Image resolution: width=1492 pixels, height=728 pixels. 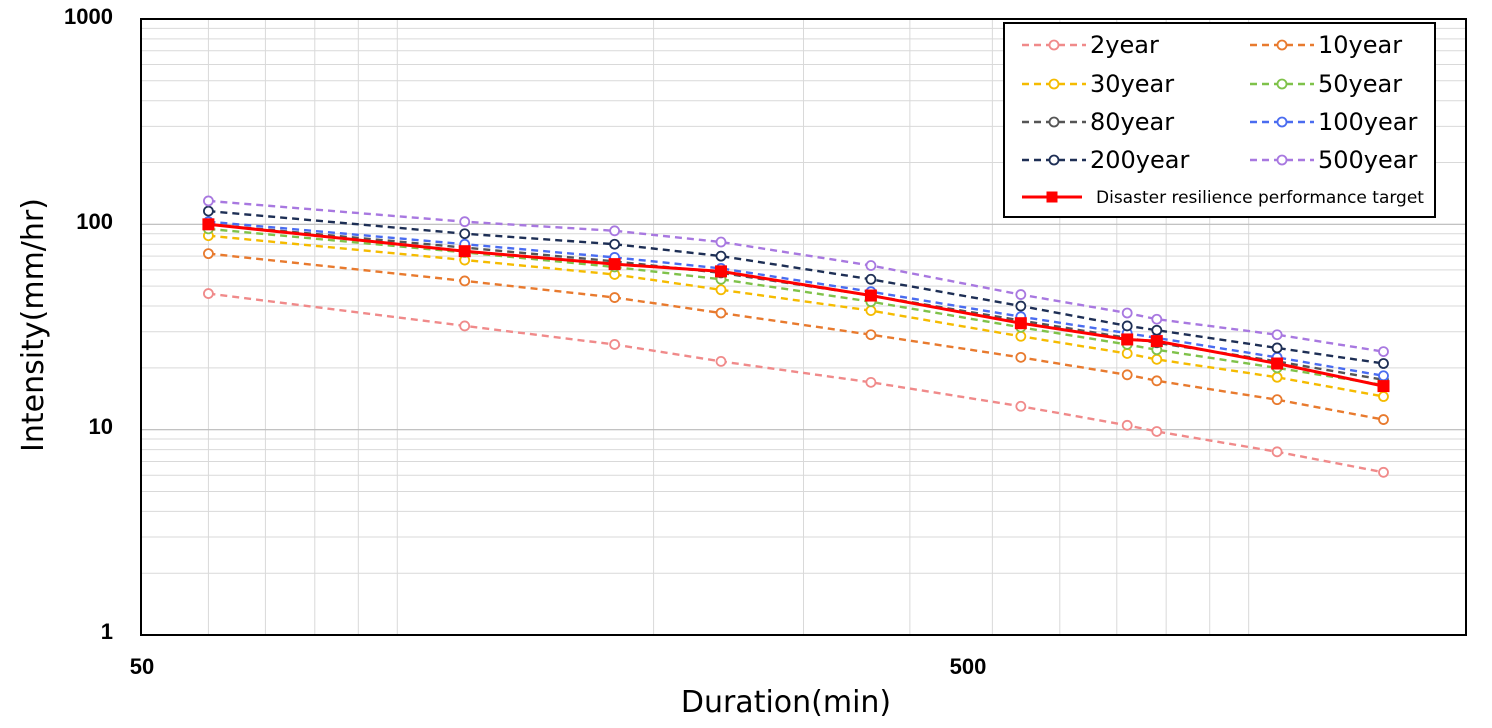 I want to click on legend-item: 10year, so click(x=1326, y=45).